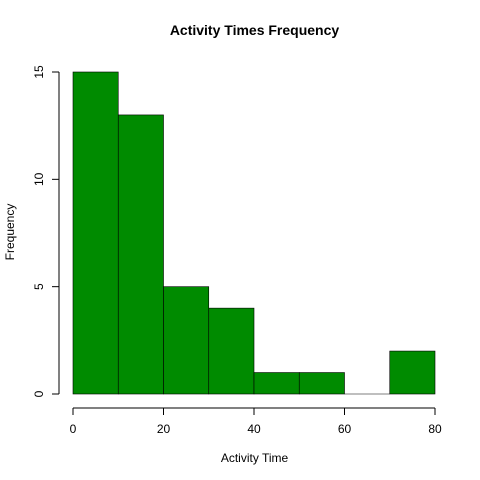 The height and width of the screenshot is (480, 480). What do you see at coordinates (46, 231) in the screenshot?
I see `y-axis: 0 5 10 15` at bounding box center [46, 231].